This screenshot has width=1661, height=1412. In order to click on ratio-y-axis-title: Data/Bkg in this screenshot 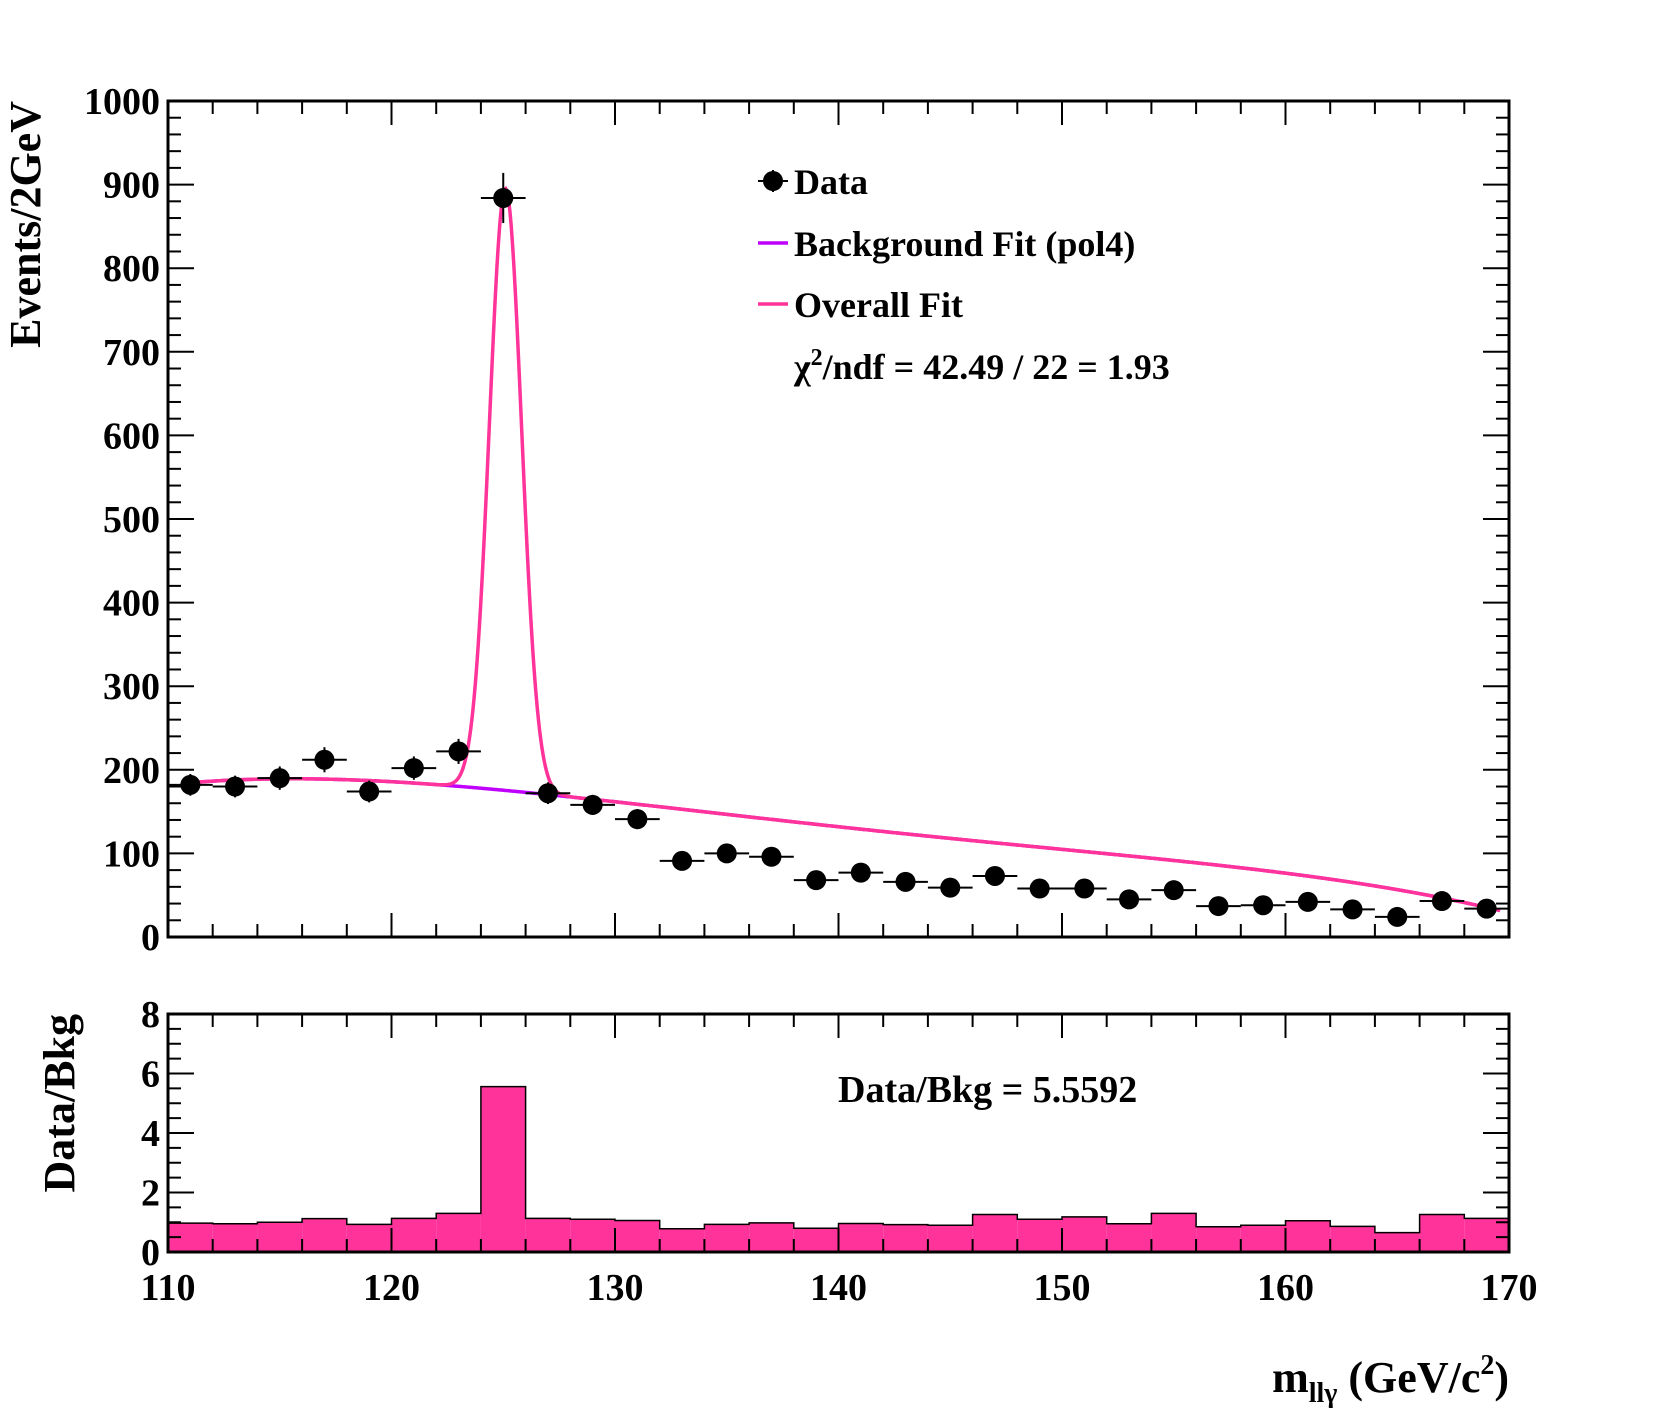, I will do `click(59, 1103)`.